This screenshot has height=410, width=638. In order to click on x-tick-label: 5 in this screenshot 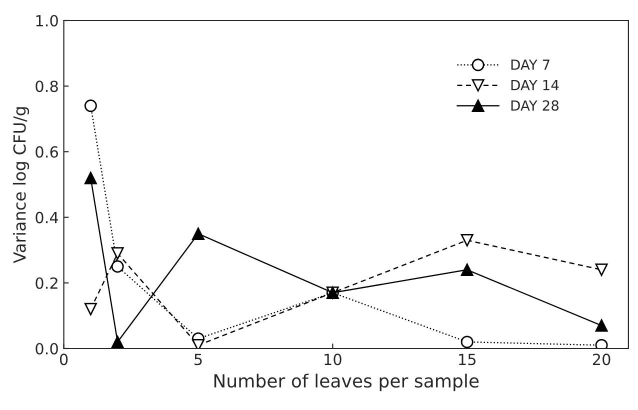, I will do `click(198, 360)`.